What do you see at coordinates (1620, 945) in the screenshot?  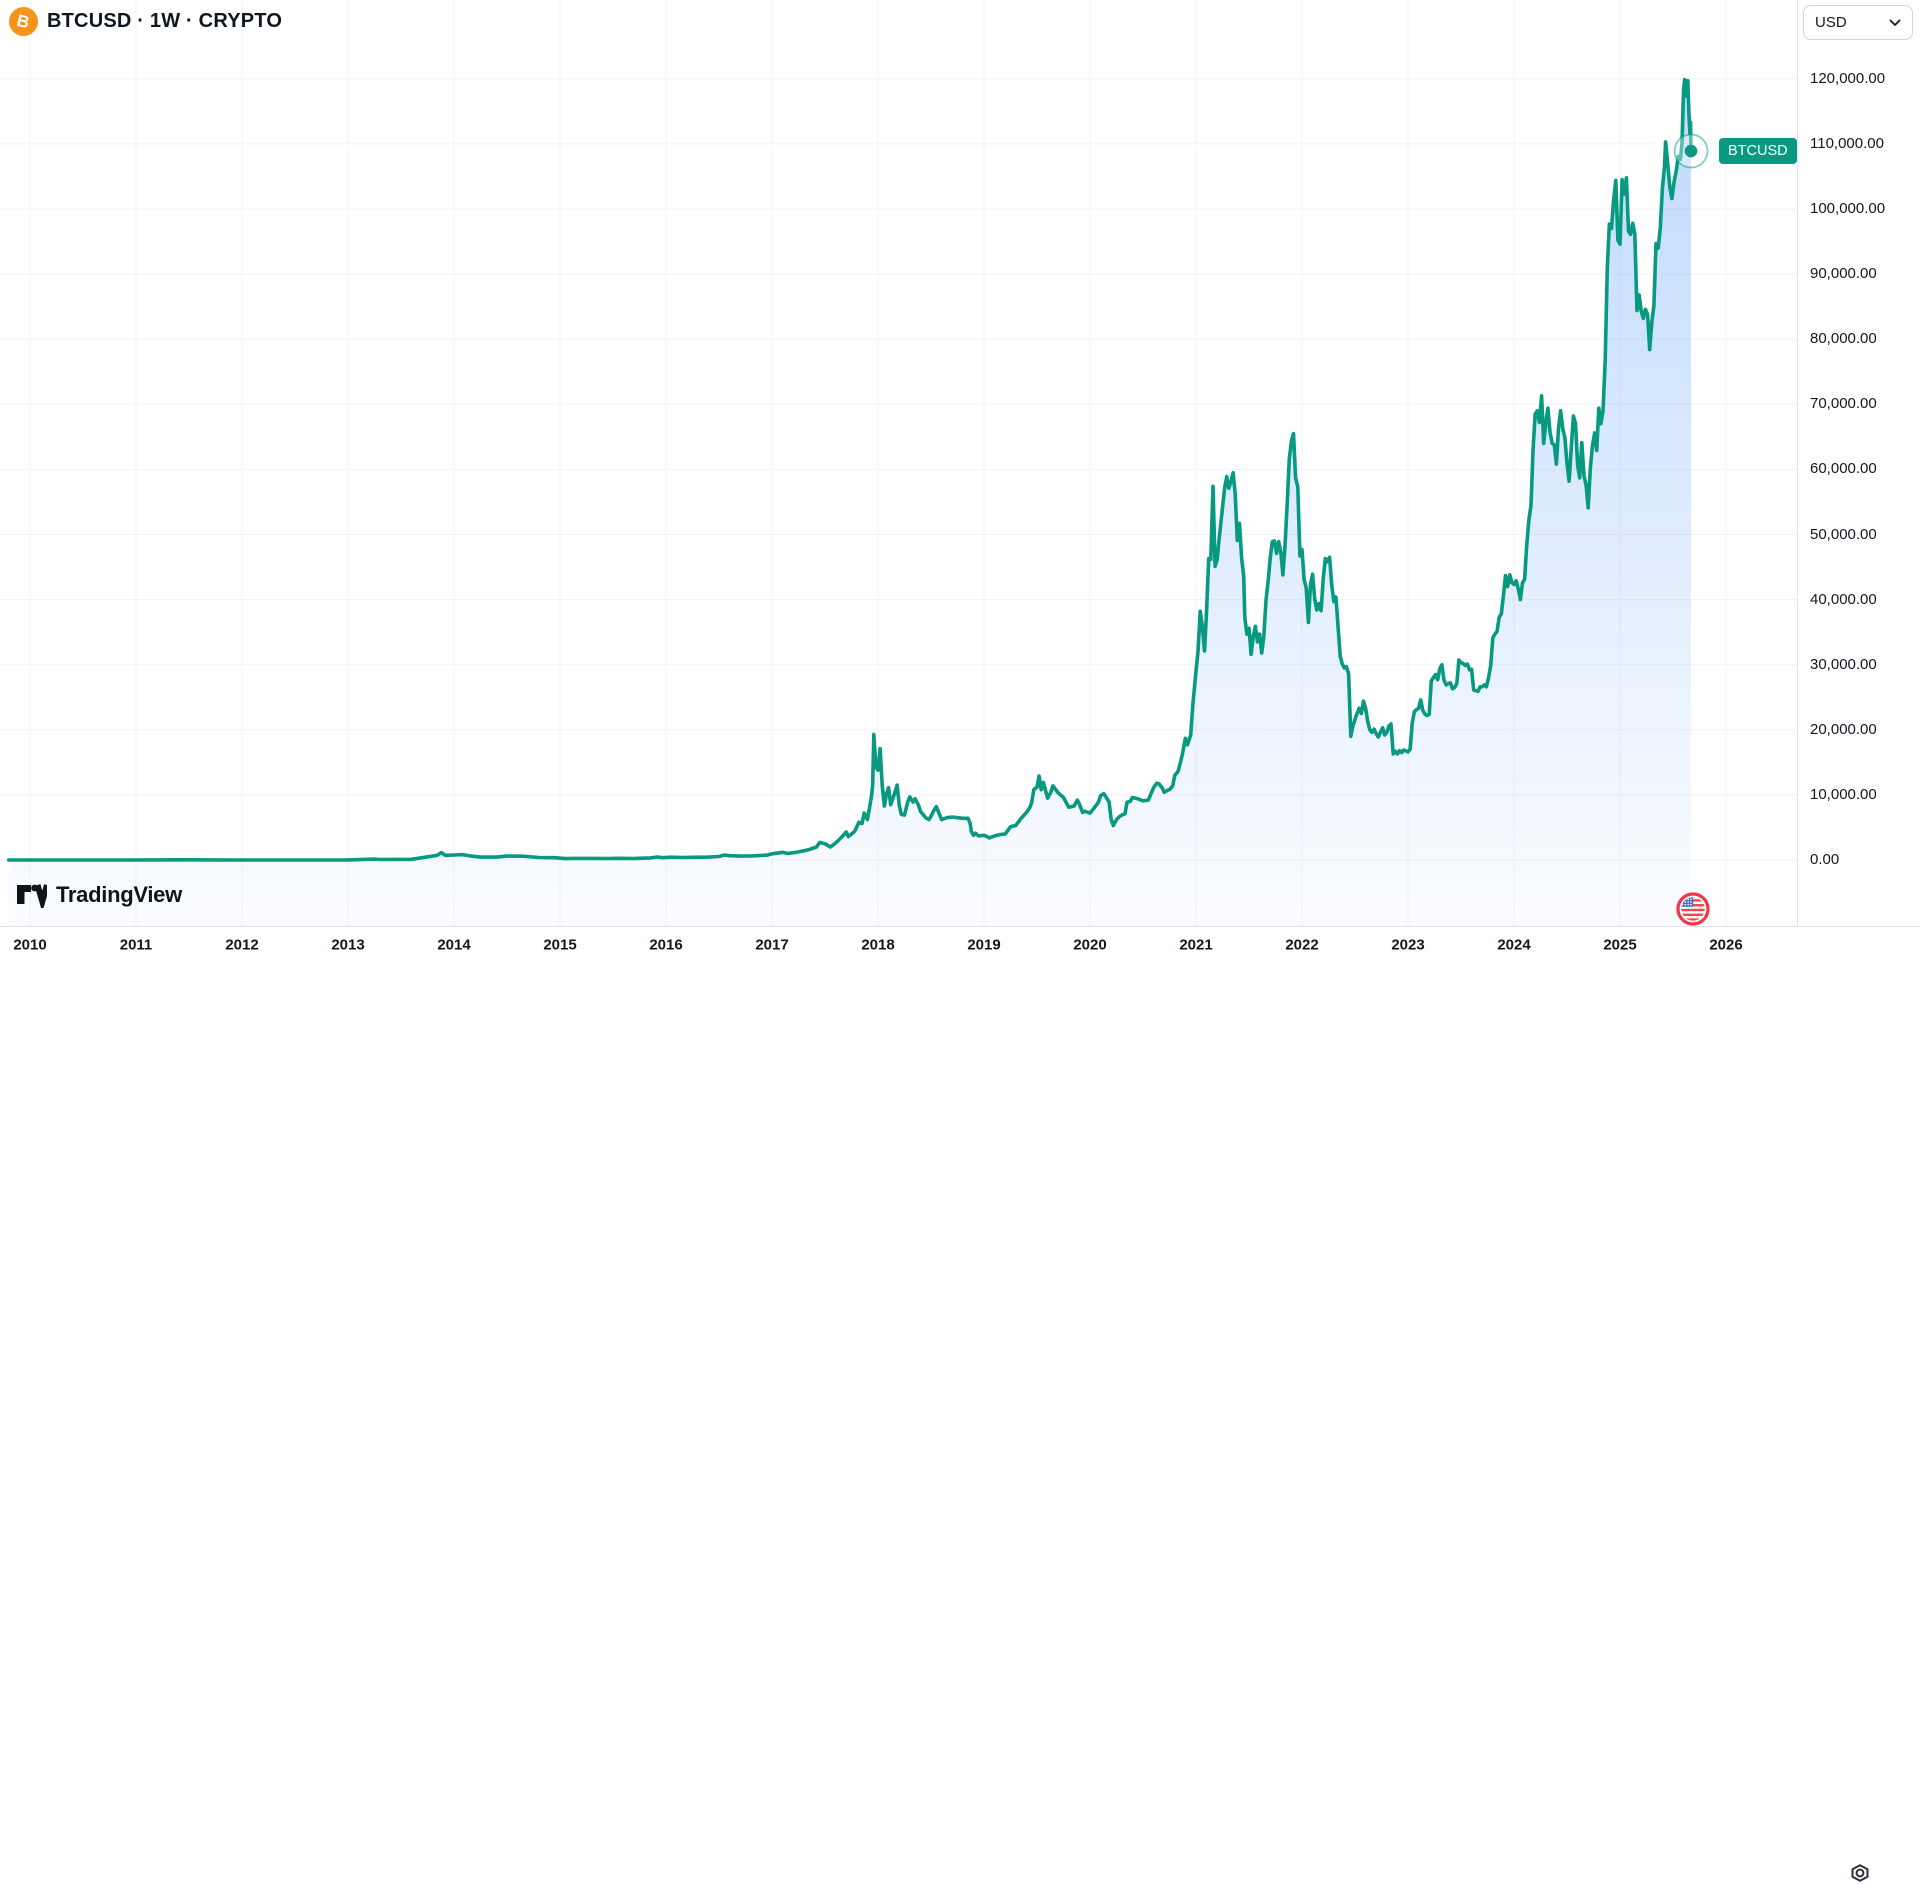 I see `year-axis-label: 2025` at bounding box center [1620, 945].